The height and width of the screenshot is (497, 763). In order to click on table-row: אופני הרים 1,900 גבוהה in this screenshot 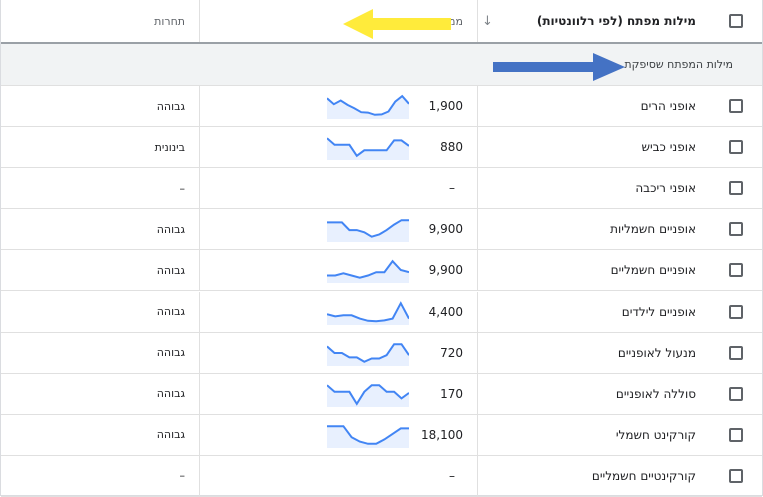, I will do `click(381, 107)`.